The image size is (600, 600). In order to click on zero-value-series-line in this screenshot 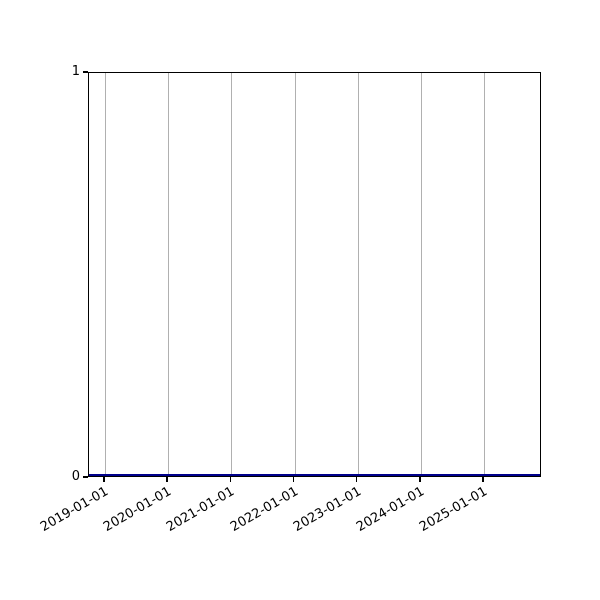, I will do `click(314, 474)`.